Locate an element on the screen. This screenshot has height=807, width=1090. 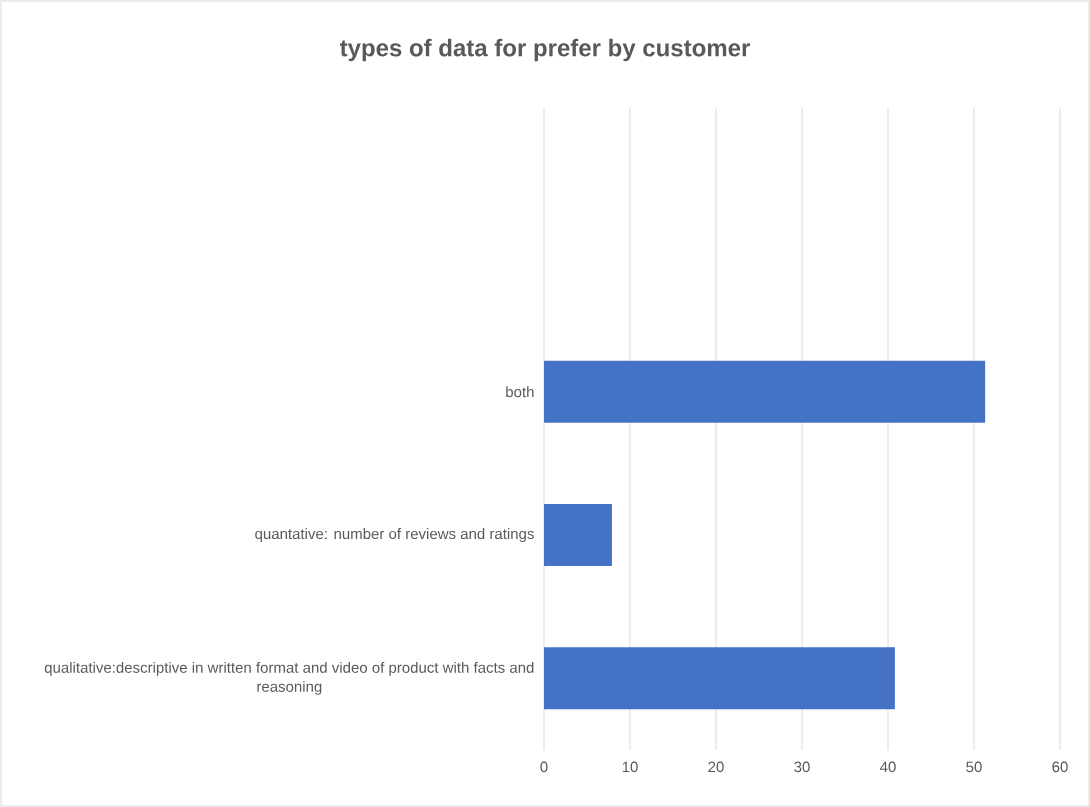
x-tick-label: 0 is located at coordinates (544, 767).